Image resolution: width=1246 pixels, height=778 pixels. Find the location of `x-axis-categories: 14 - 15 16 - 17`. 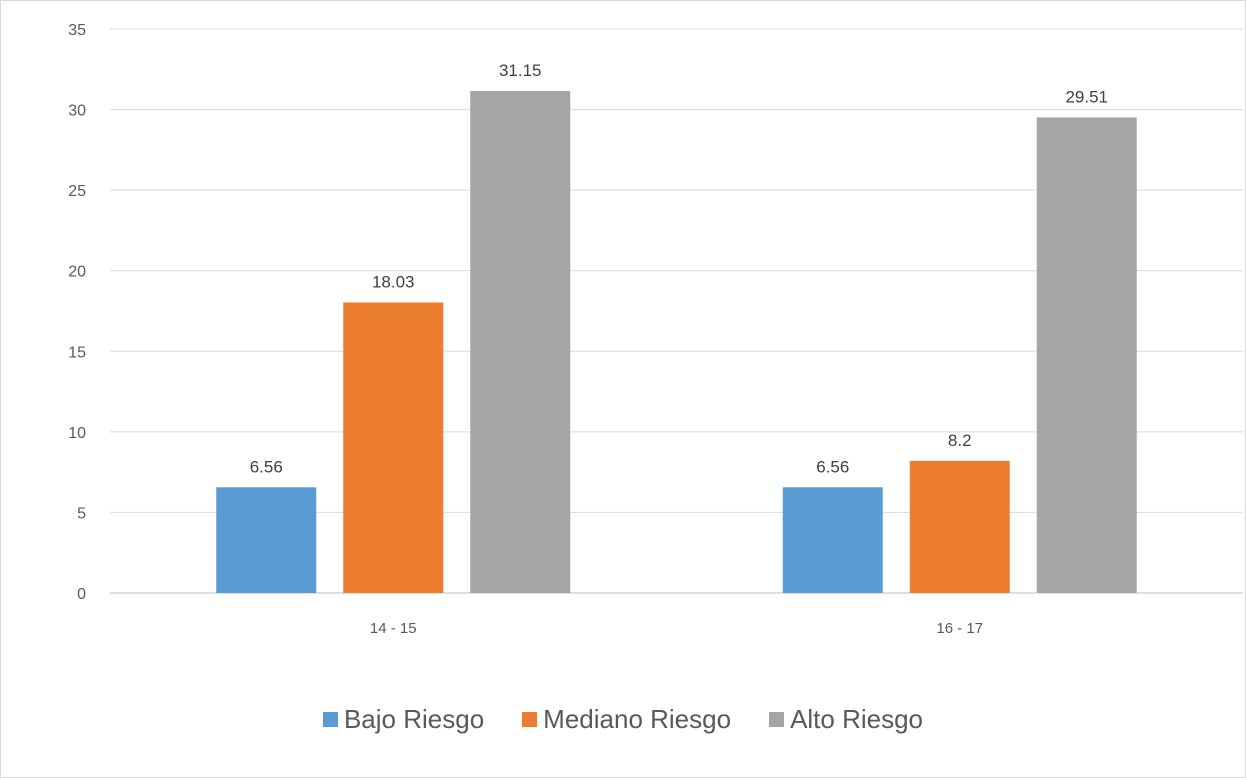

x-axis-categories: 14 - 15 16 - 17 is located at coordinates (676, 628).